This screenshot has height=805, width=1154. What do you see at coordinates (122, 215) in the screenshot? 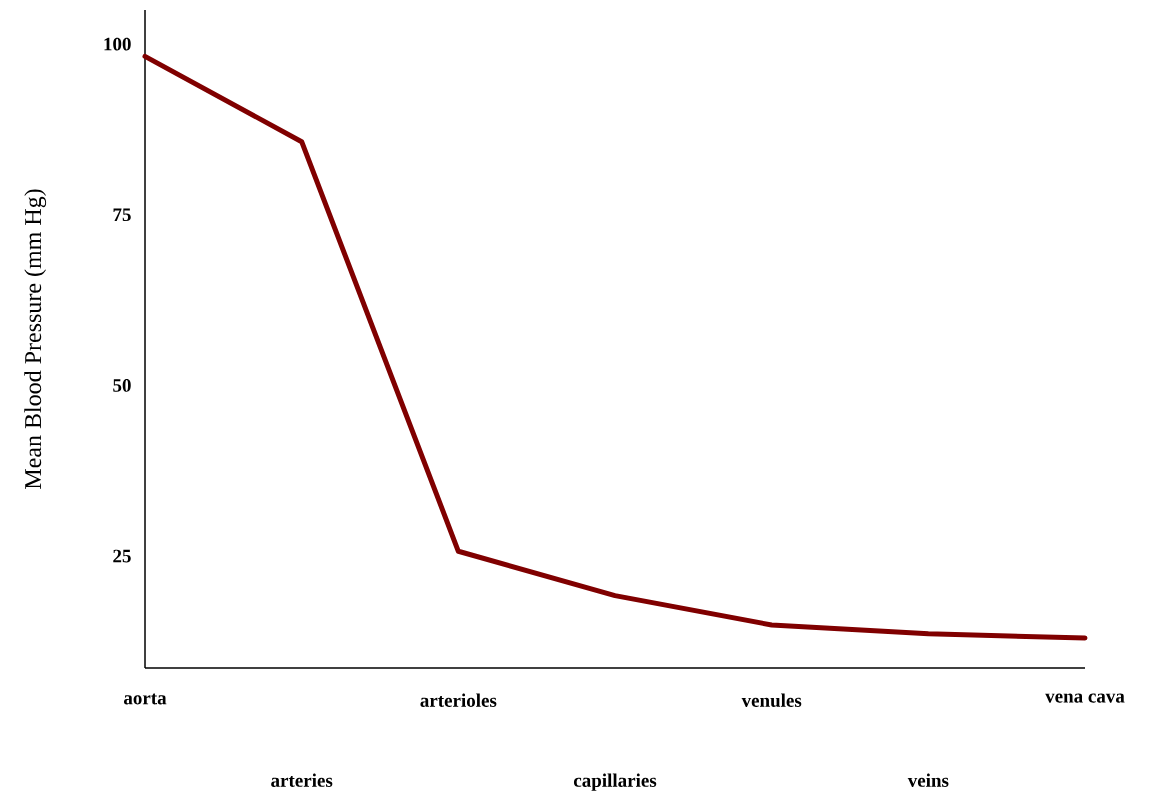
I see `y-tick-label: 75` at bounding box center [122, 215].